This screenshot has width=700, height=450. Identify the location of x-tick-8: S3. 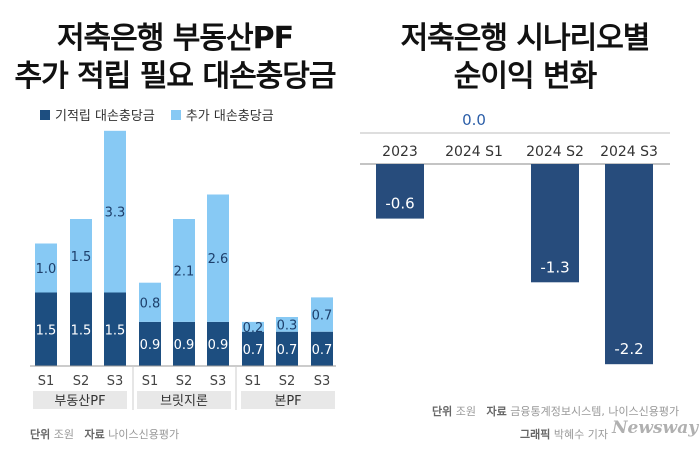
(322, 381).